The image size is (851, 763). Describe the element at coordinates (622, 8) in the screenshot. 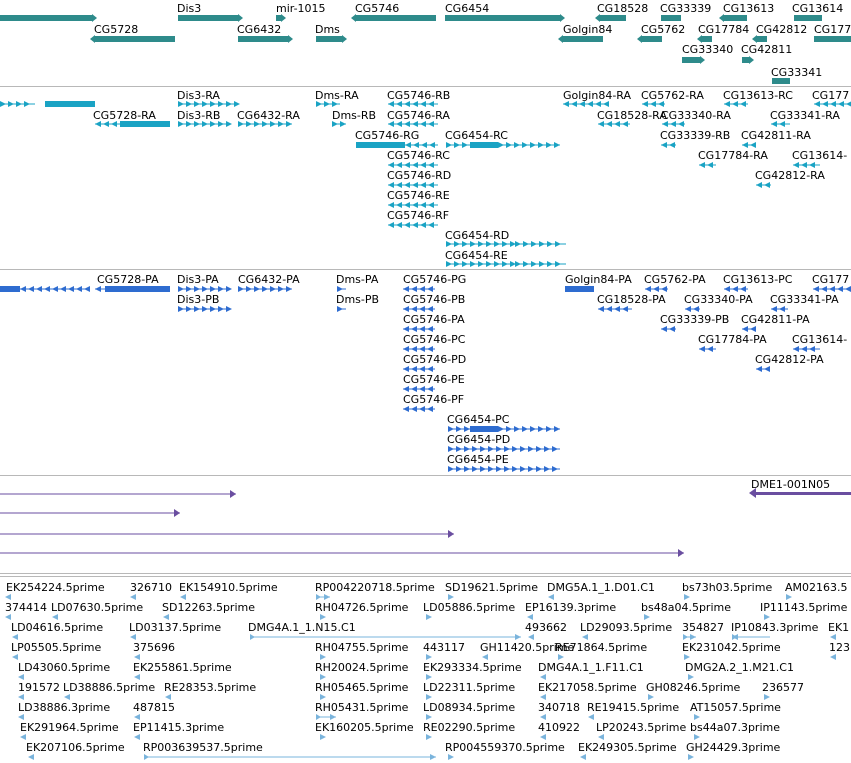

I see `gene-label: CG18528` at that location.